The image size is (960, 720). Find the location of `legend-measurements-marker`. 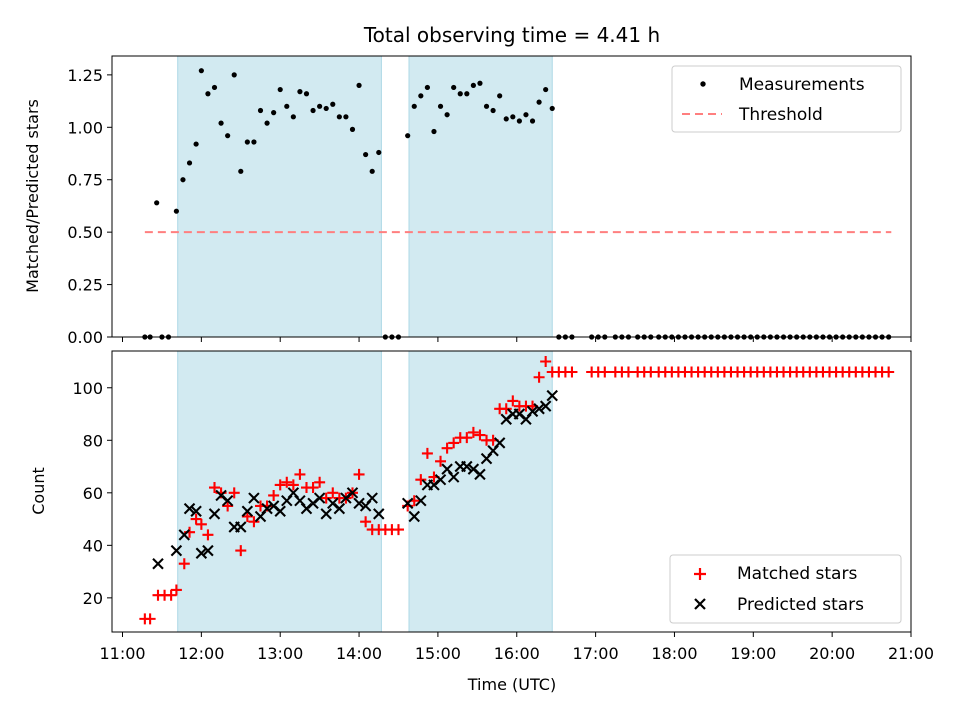

legend-measurements-marker is located at coordinates (703, 84).